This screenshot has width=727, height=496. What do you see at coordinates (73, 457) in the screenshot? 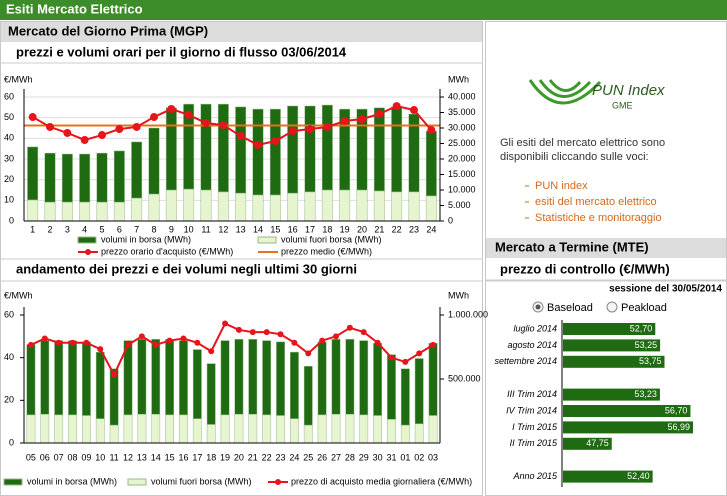
I see `x-tick-label: 08` at bounding box center [73, 457].